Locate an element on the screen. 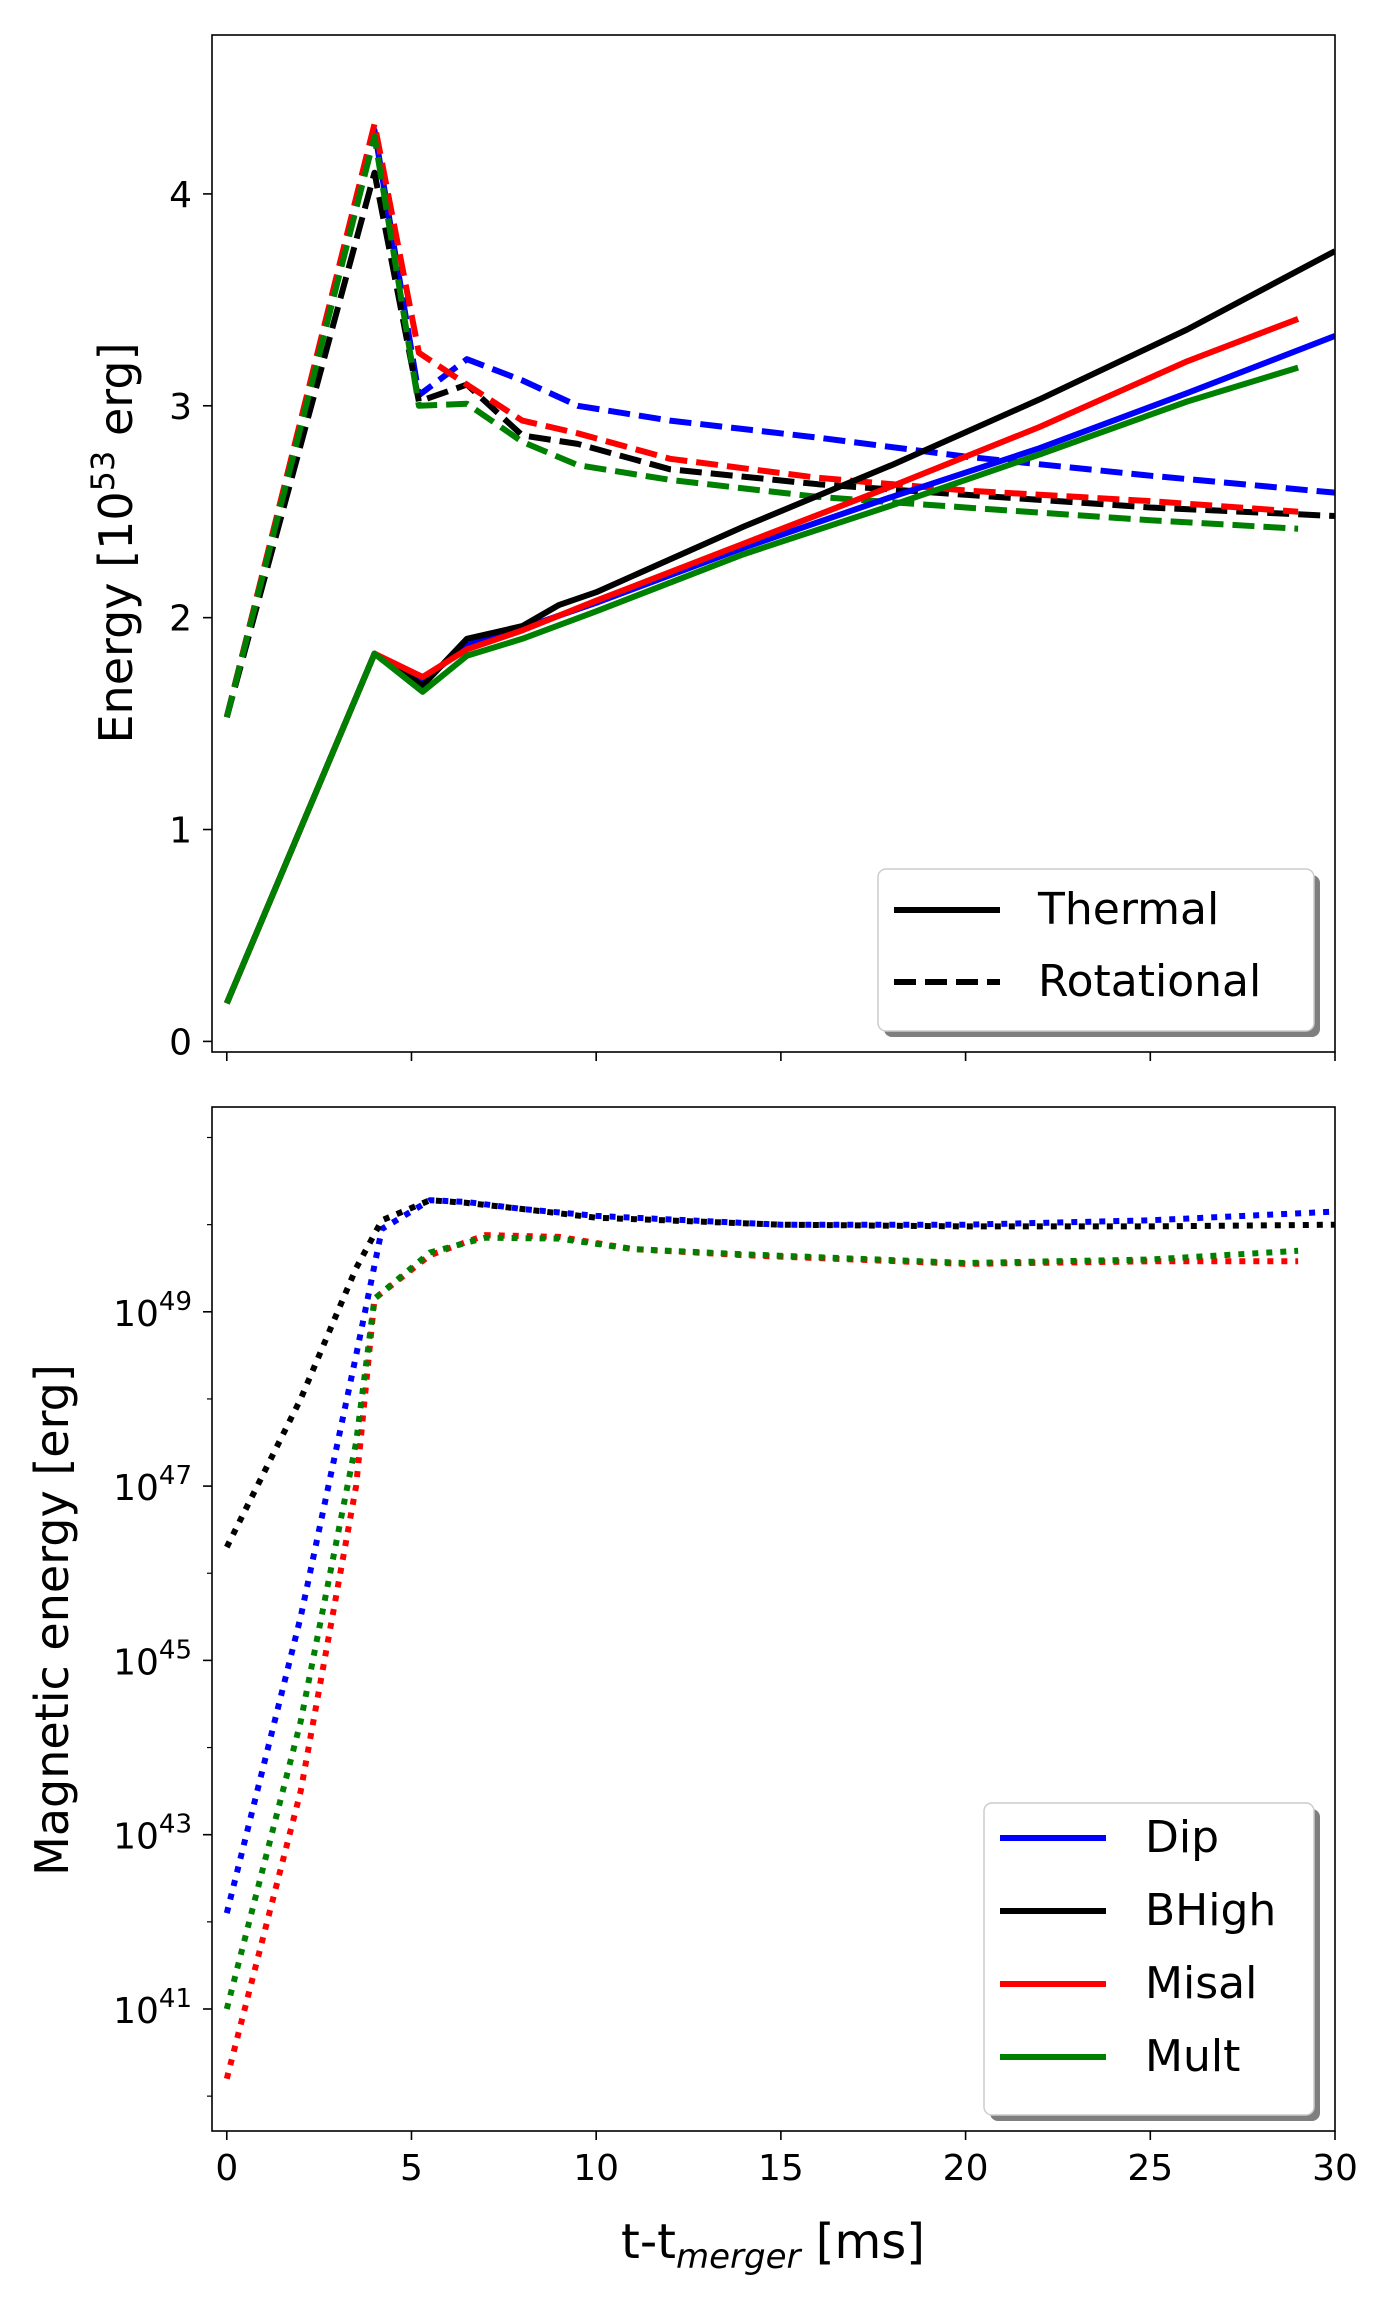 The width and height of the screenshot is (1400, 2300). energy-x-ticks is located at coordinates (780, 1056).